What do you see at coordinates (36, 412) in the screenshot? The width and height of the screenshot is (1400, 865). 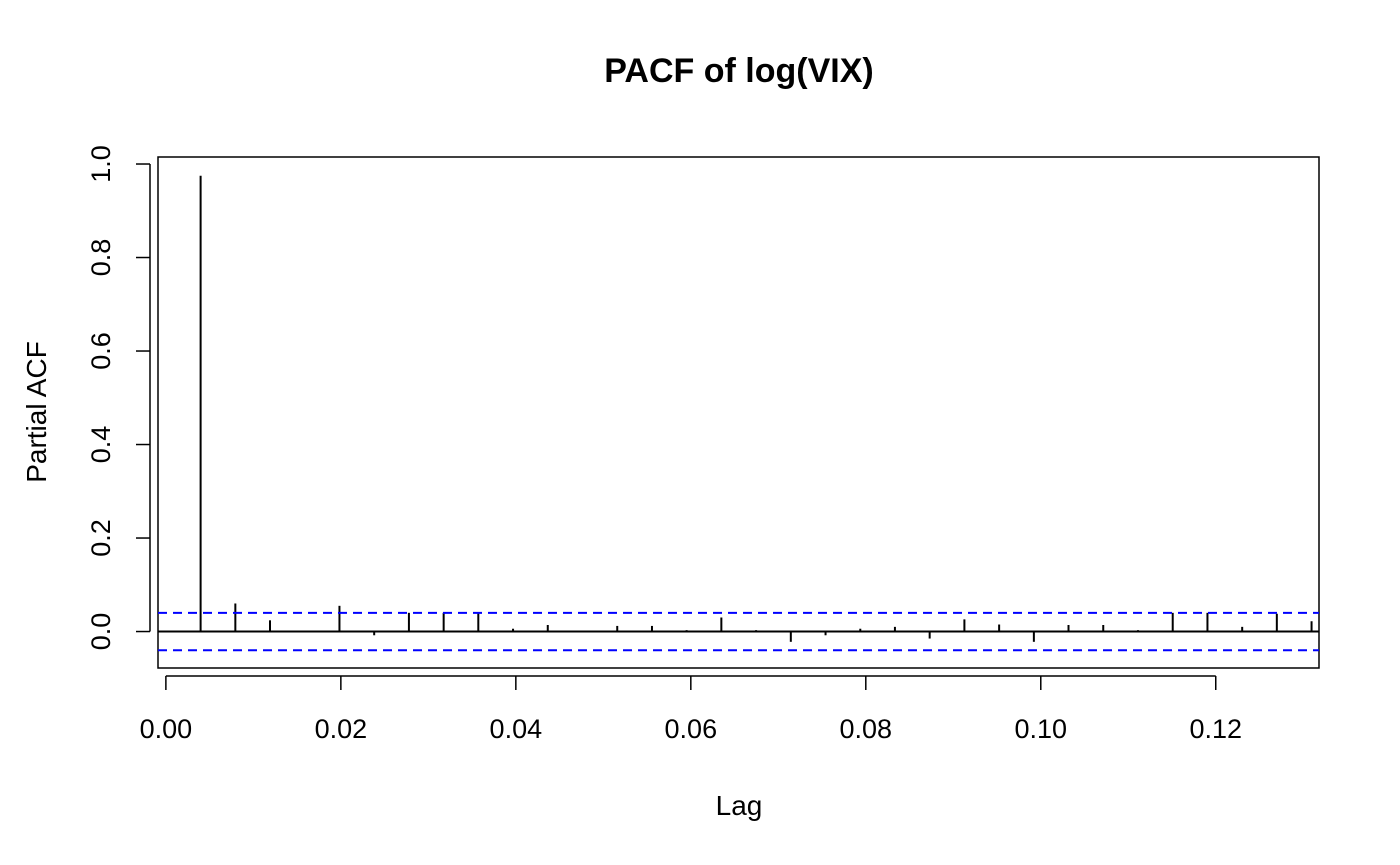 I see `y-axis-label: Partial ACF` at bounding box center [36, 412].